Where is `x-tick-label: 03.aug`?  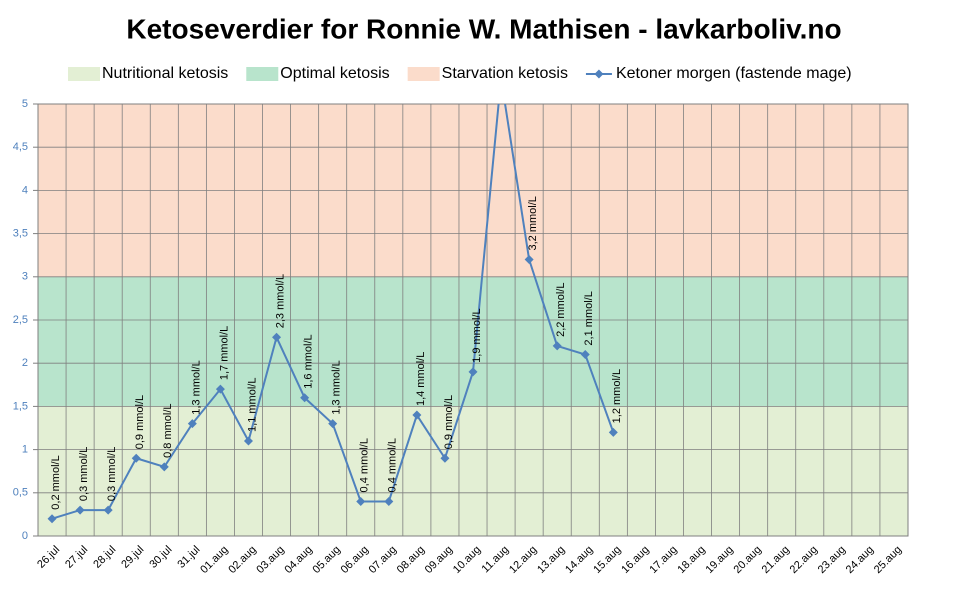
x-tick-label: 03.aug is located at coordinates (270, 560).